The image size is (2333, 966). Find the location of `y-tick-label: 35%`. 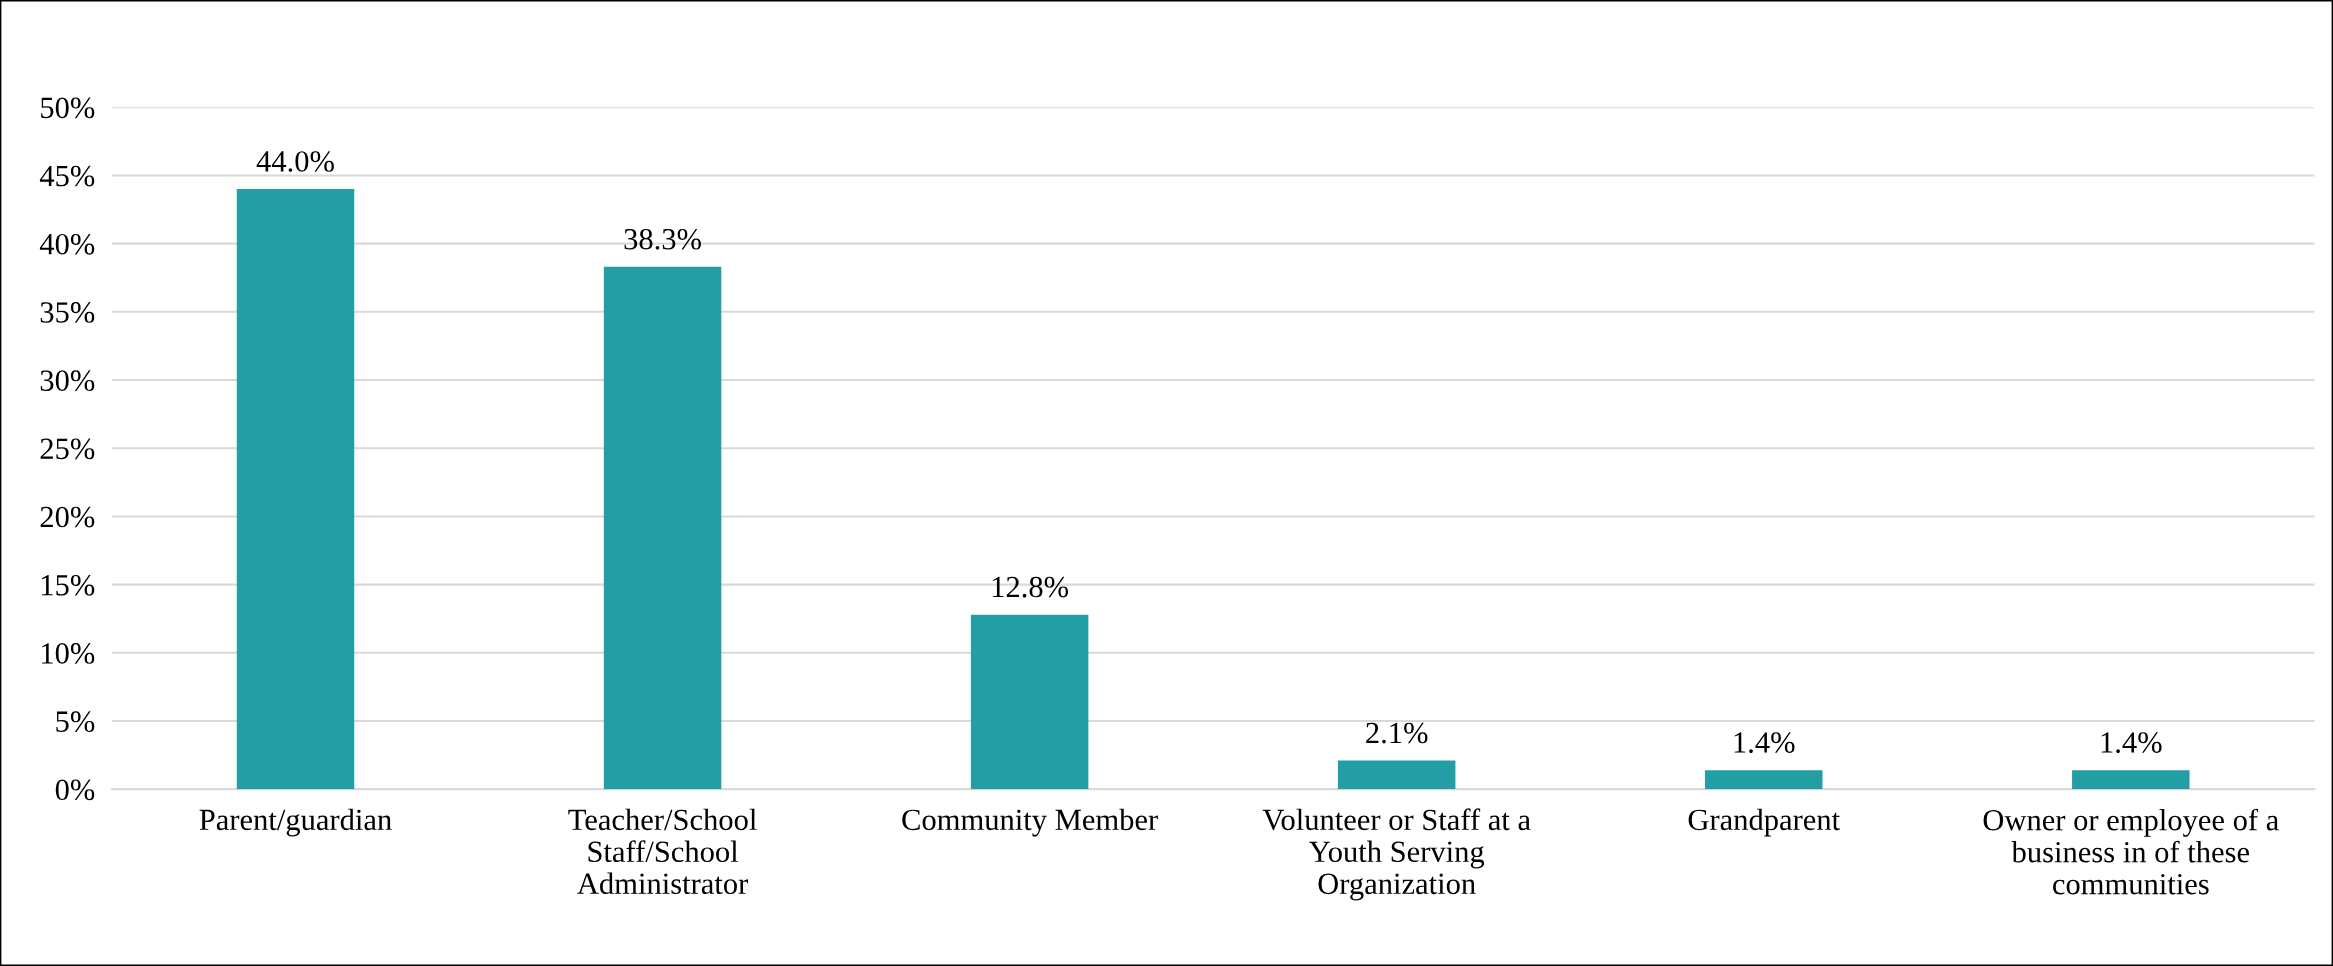

y-tick-label: 35% is located at coordinates (67, 312).